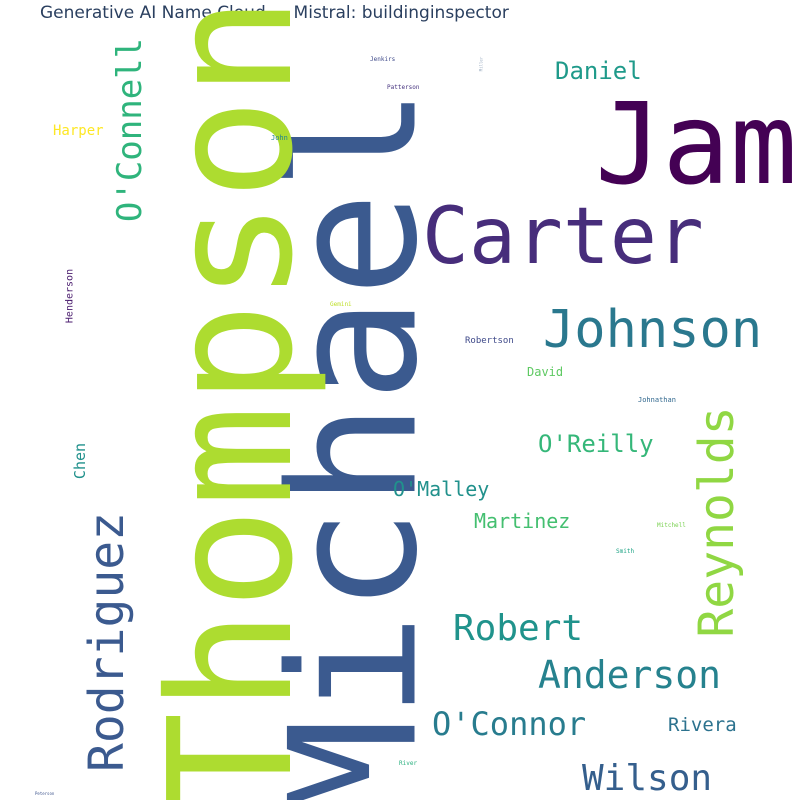 This screenshot has height=800, width=800. What do you see at coordinates (107, 642) in the screenshot?
I see `word-rodriguez: Rodriguez` at bounding box center [107, 642].